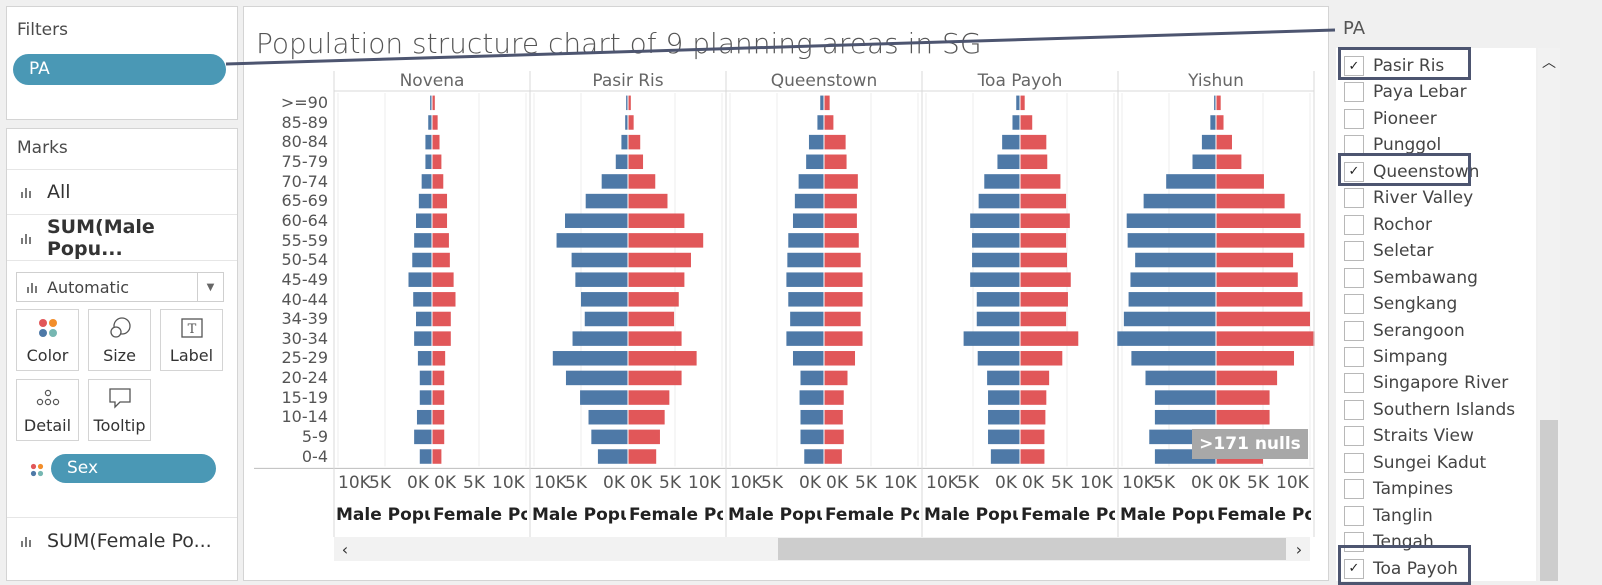 This screenshot has width=1602, height=585. Describe the element at coordinates (1405, 92) in the screenshot. I see `pa-filter-item: Paya Lebar` at that location.